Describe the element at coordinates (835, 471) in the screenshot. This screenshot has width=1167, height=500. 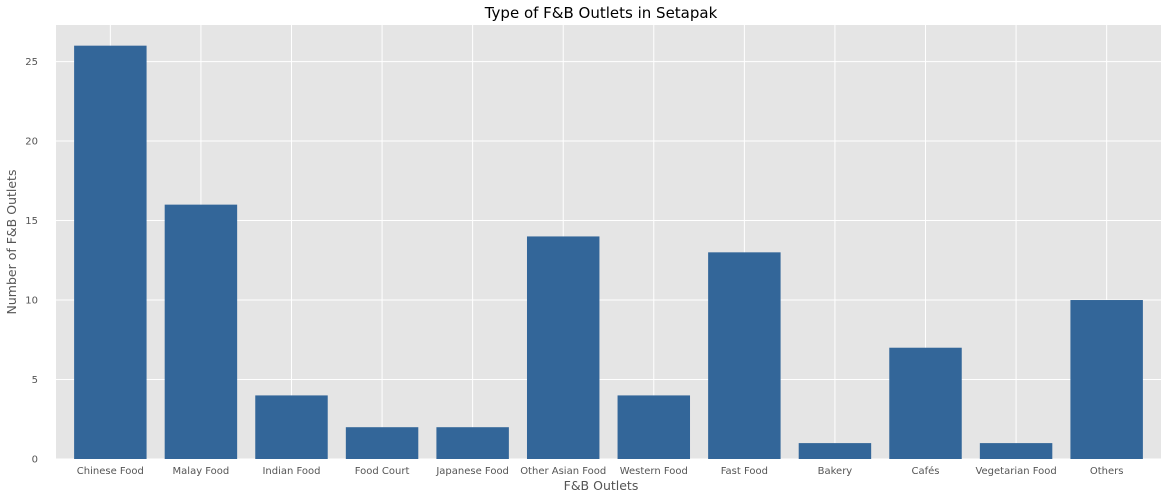
I see `x-tick-label: Bakery` at that location.